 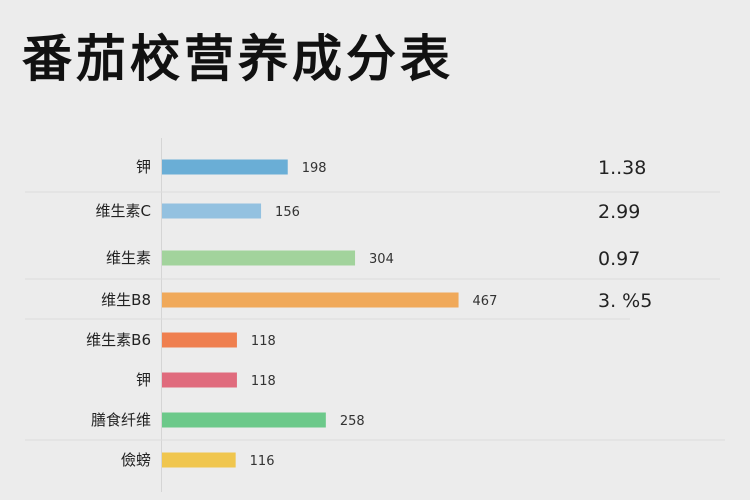 What do you see at coordinates (123, 211) in the screenshot?
I see `category-label: 维生素C` at bounding box center [123, 211].